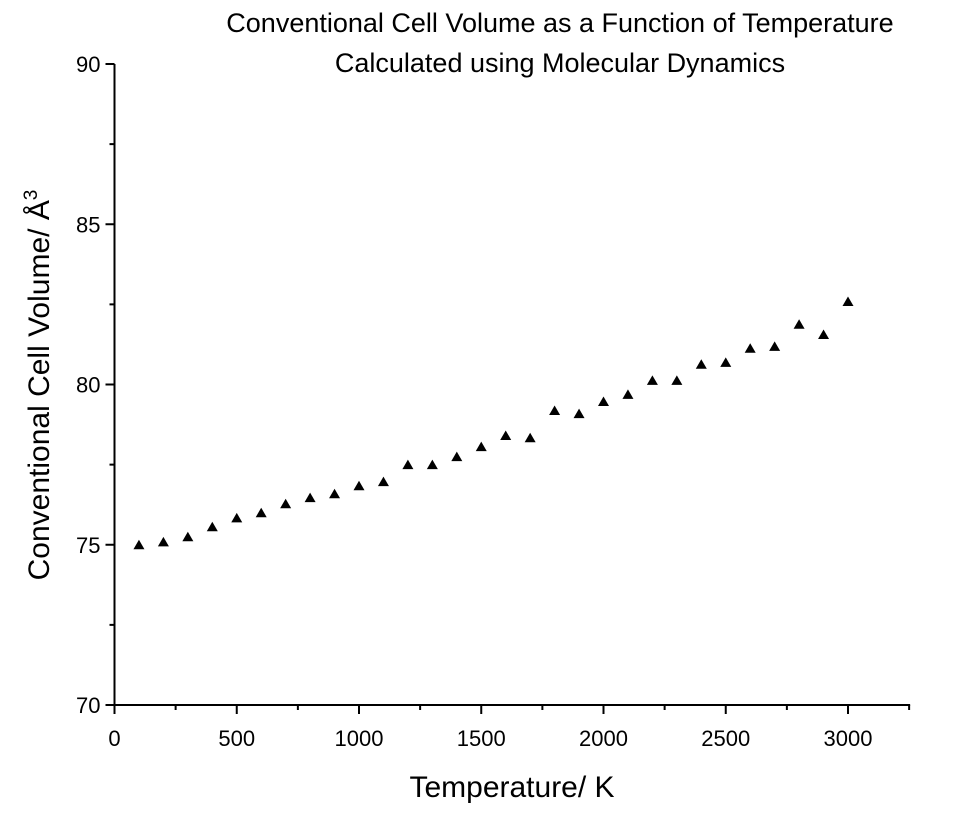  Describe the element at coordinates (31, 195) in the screenshot. I see `y-axis-label-superscript: 3` at that location.